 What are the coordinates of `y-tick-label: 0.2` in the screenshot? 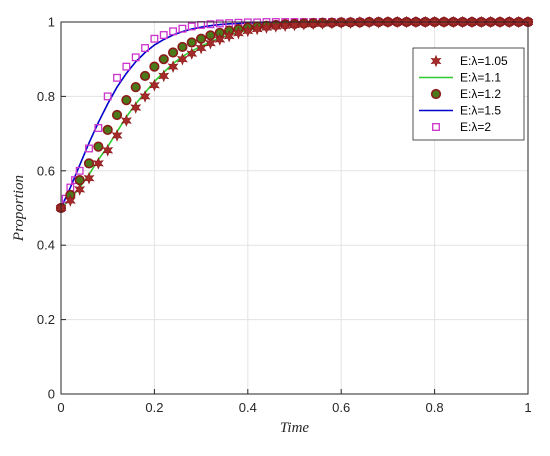 It's located at (46, 319).